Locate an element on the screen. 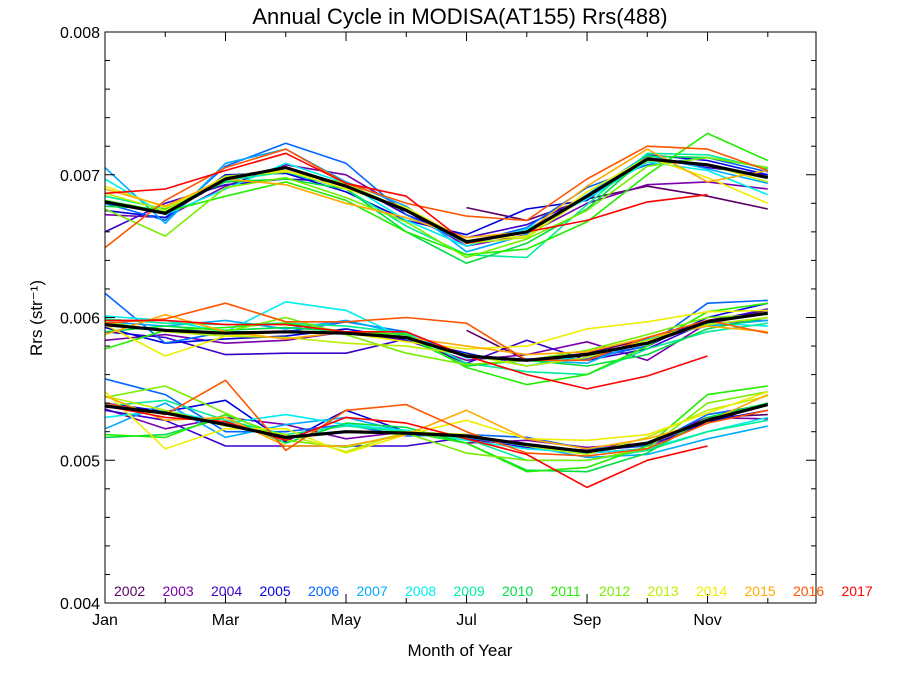  legend-entry-2012: 2012 is located at coordinates (614, 591).